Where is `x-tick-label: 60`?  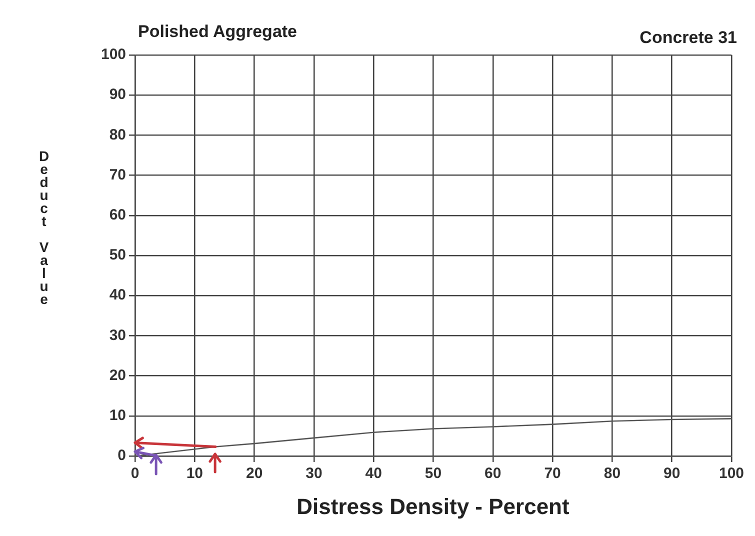 x-tick-label: 60 is located at coordinates (493, 473).